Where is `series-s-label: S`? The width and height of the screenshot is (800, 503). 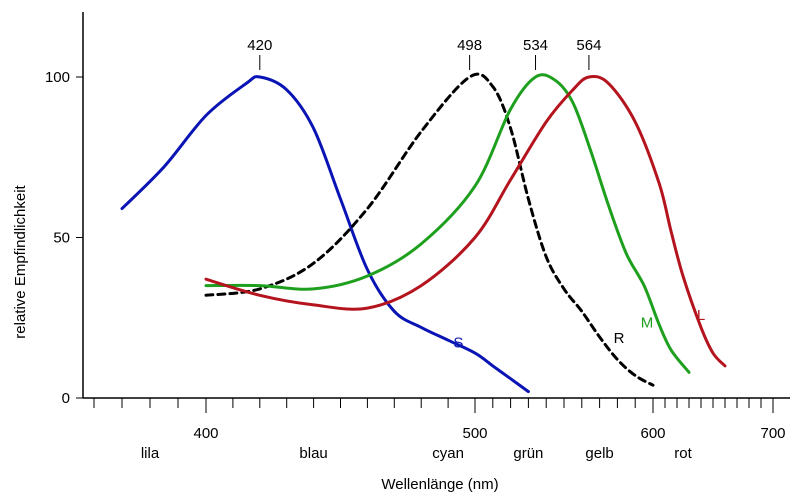 series-s-label: S is located at coordinates (458, 343).